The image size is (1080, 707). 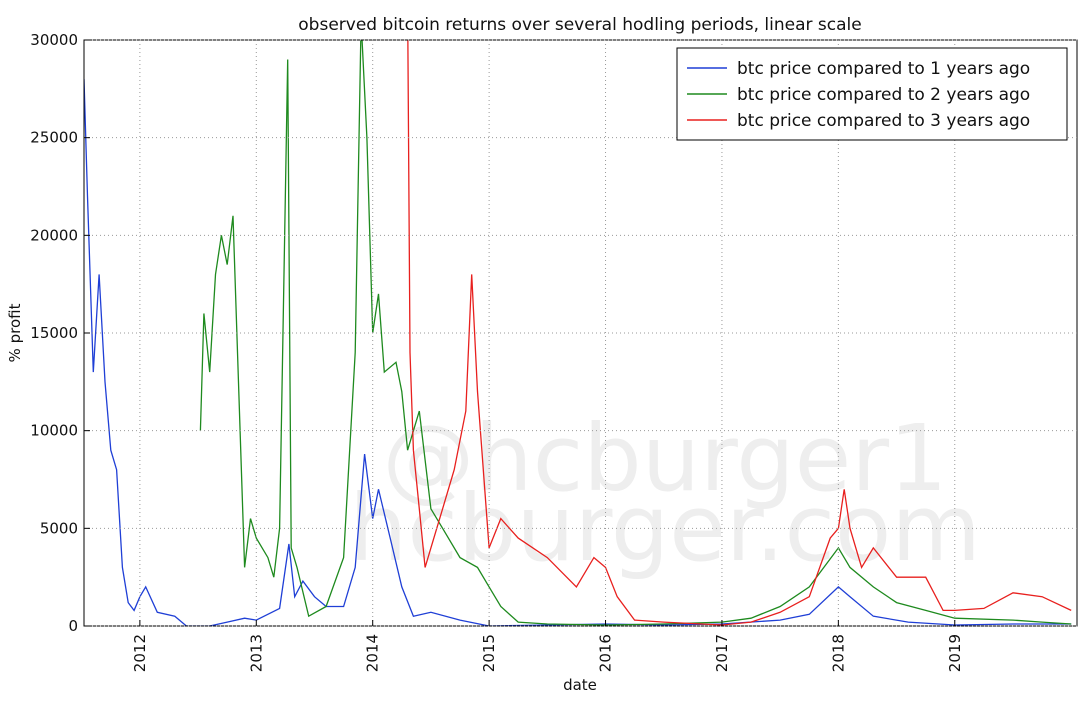 I want to click on x-tick-label: 2014, so click(x=373, y=653).